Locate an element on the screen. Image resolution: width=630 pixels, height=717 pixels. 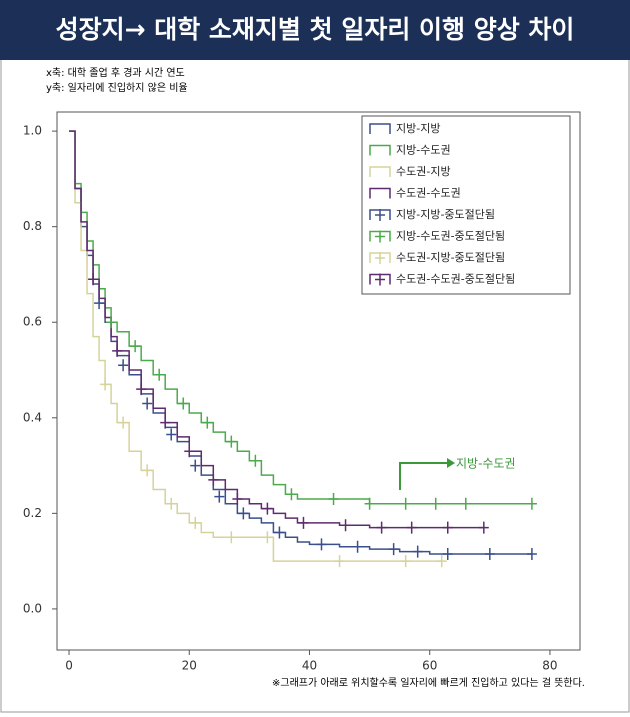
legend-box is located at coordinates (466, 205).